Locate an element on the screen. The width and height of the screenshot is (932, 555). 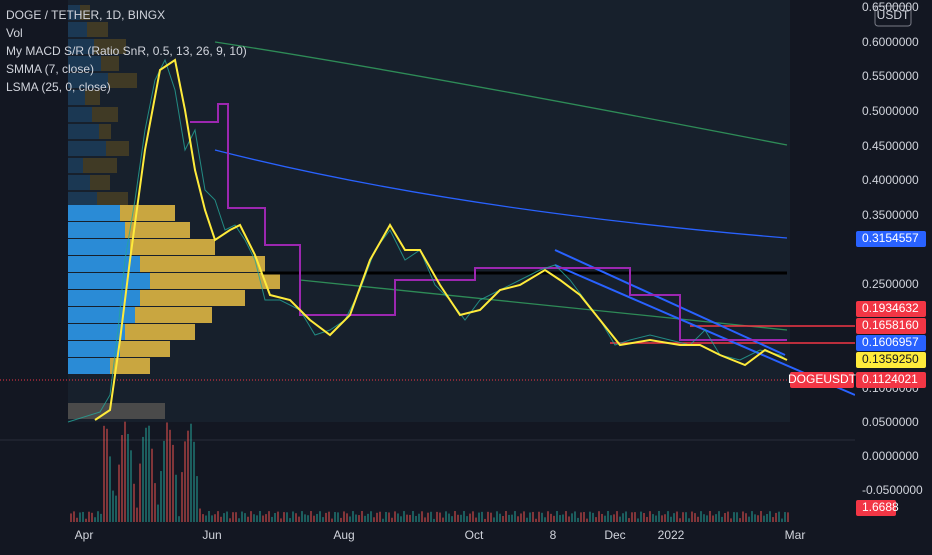
indicator-label: SMMA (7, close) is located at coordinates (50, 69).